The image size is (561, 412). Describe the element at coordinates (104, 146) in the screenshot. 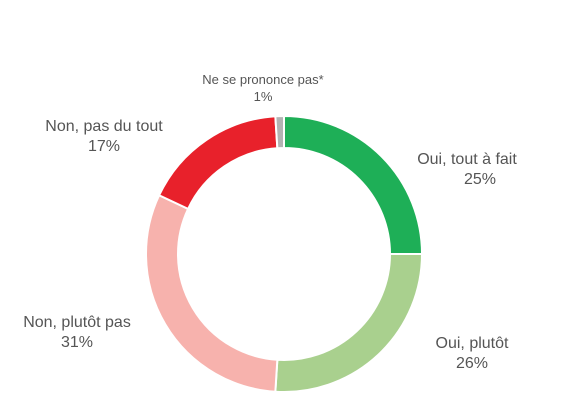

I see `slice-value-text: 17%` at that location.